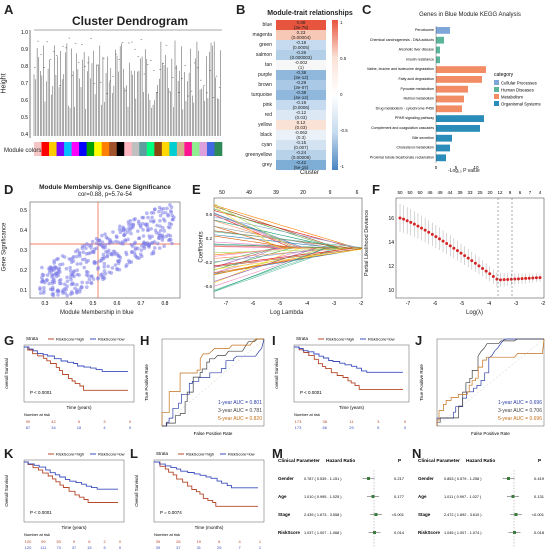  I want to click on heatmap-cell-p: (0.00009), so click(301, 157).